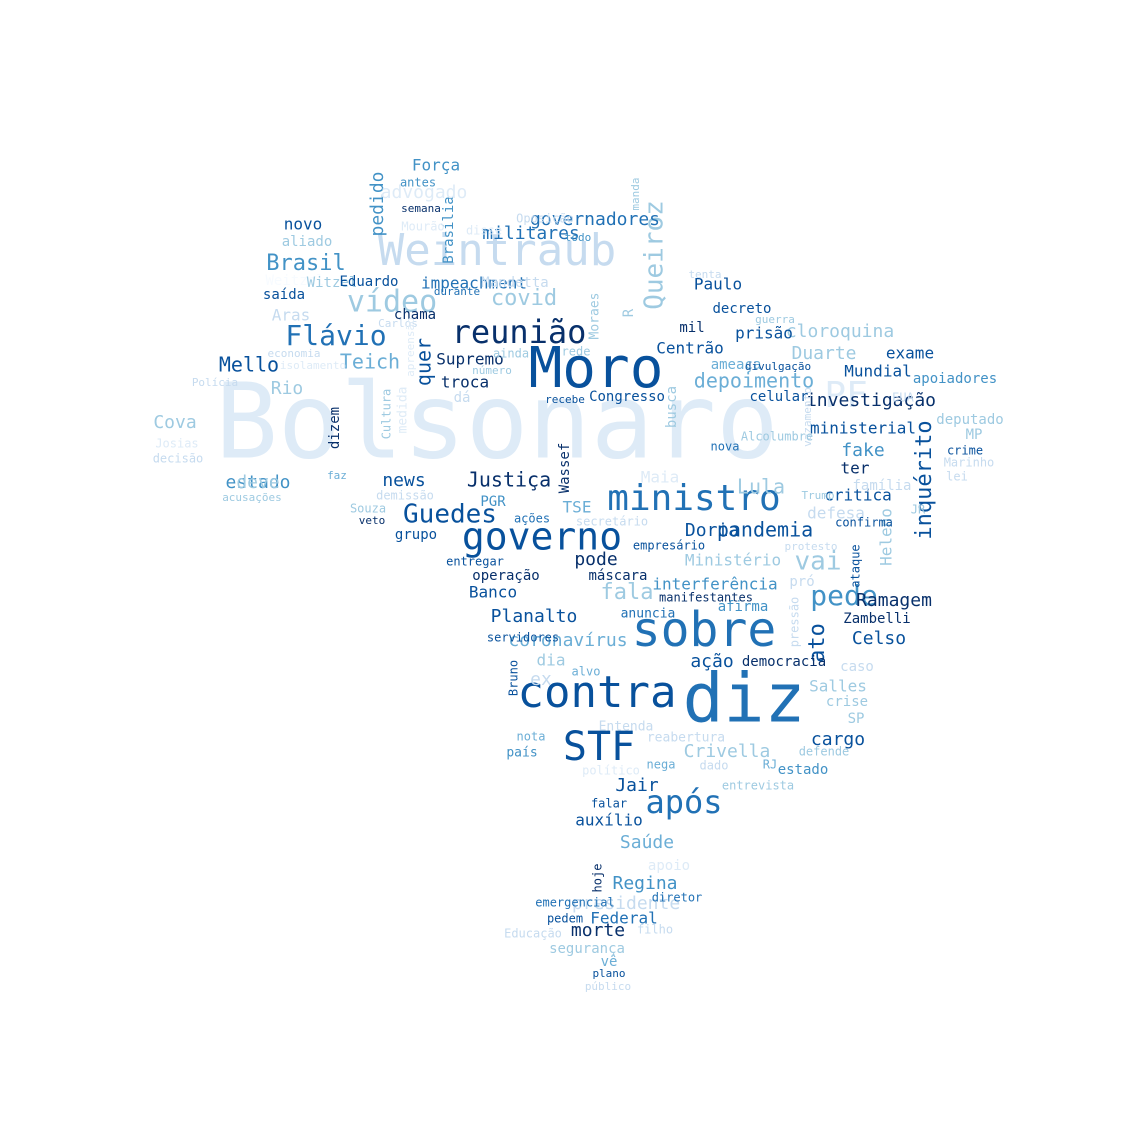  What do you see at coordinates (877, 371) in the screenshot?
I see `cloud-word: Mundial` at bounding box center [877, 371].